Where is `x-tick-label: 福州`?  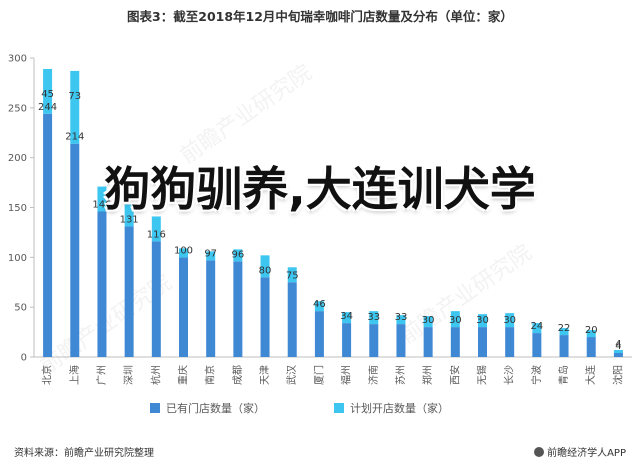
x-tick-label: 福州 is located at coordinates (346, 375).